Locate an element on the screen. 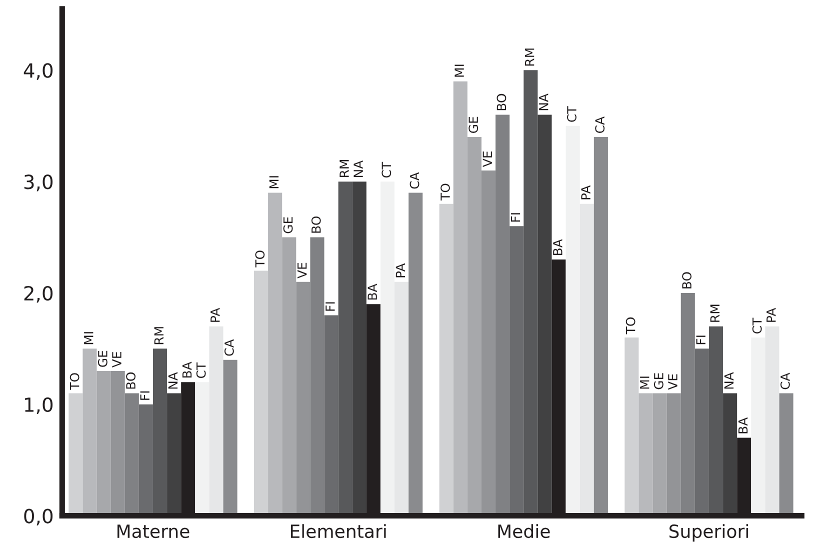  y-tick-label: 3,0 is located at coordinates (38, 183).